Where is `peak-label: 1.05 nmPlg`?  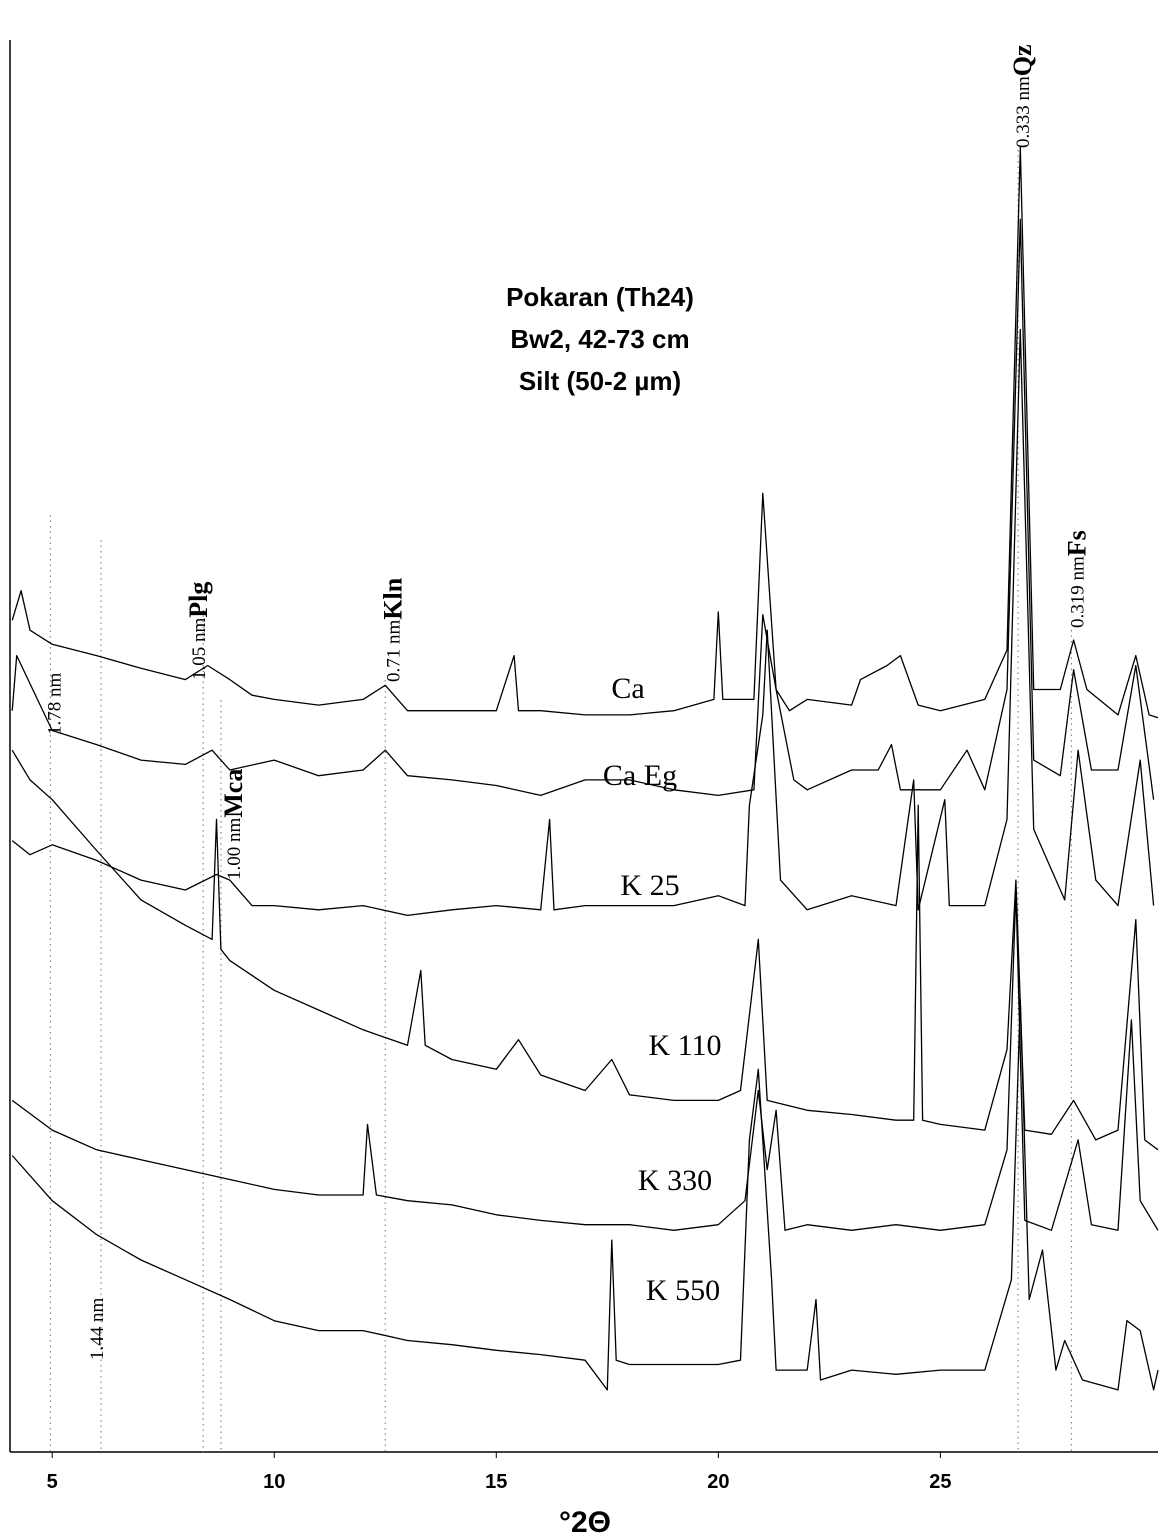 peak-label: 1.05 nmPlg is located at coordinates (198, 631).